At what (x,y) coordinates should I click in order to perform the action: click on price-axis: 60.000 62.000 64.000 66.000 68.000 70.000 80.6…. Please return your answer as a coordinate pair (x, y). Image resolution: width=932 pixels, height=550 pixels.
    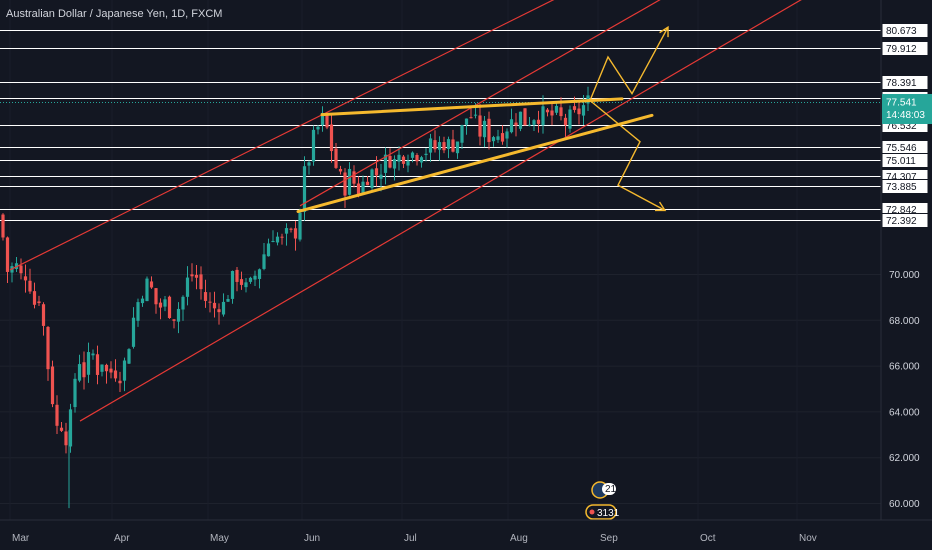
    Looking at the image, I should click on (906, 267).